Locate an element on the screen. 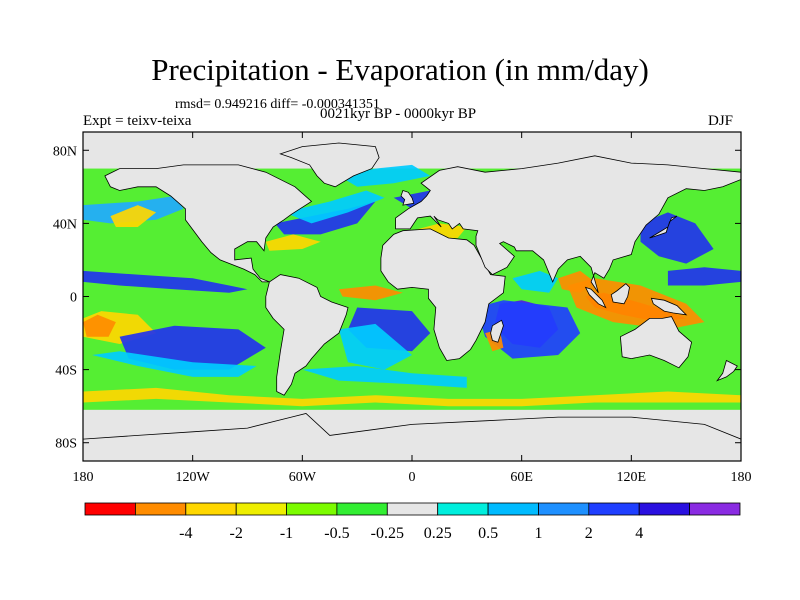  field-south-atlantic-cyan is located at coordinates (375, 346).